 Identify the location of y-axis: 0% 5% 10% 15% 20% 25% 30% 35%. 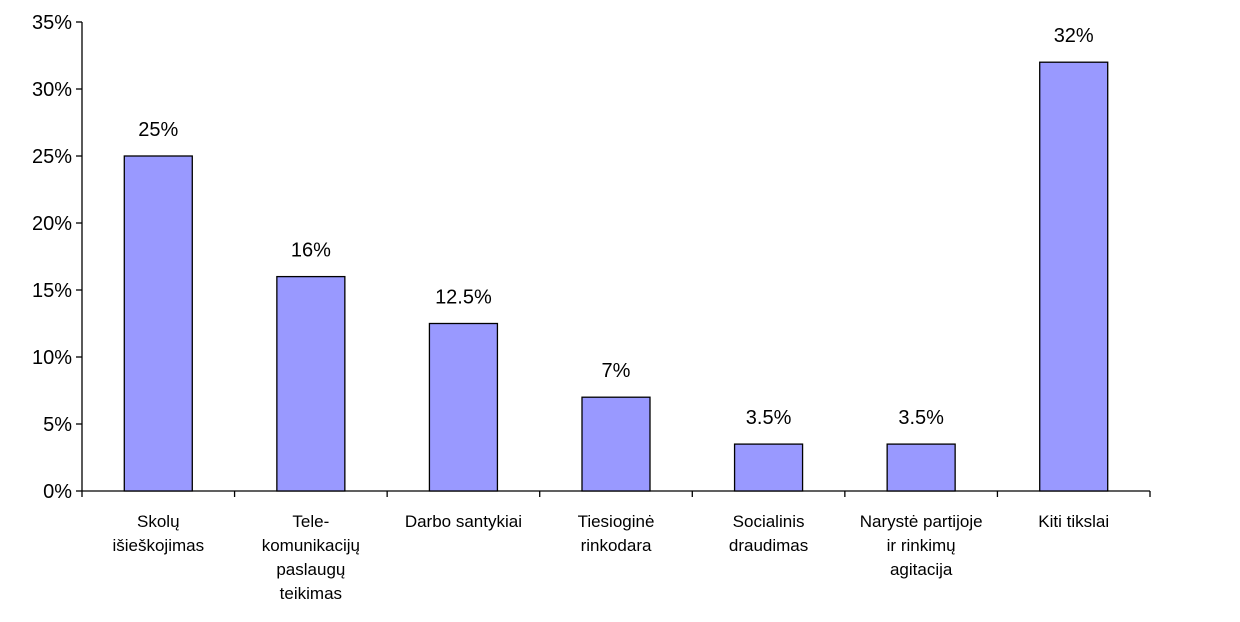
(57, 257).